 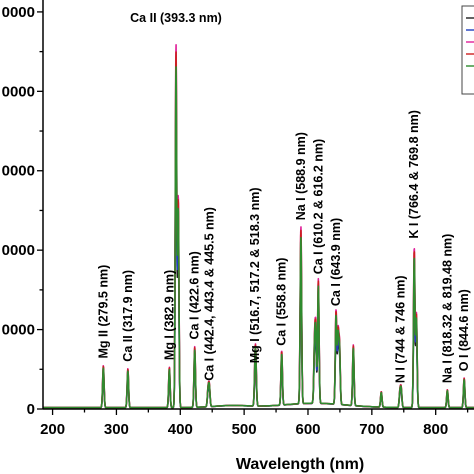 What do you see at coordinates (464, 330) in the screenshot?
I see `peak-label-15: O I (844.6 nm)` at bounding box center [464, 330].